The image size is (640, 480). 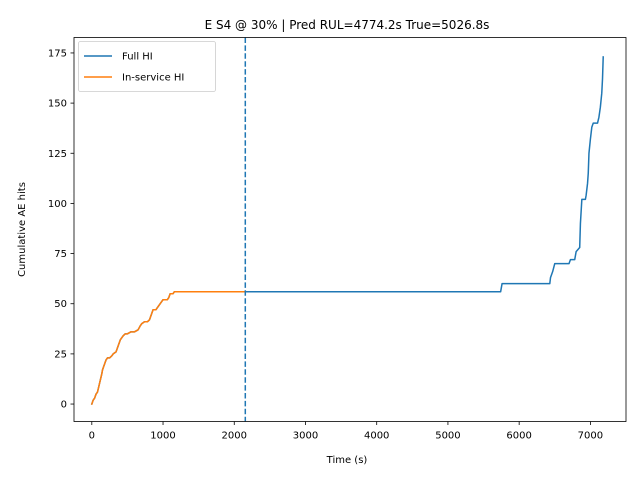 What do you see at coordinates (60, 304) in the screenshot?
I see `y-tick-label: 50` at bounding box center [60, 304].